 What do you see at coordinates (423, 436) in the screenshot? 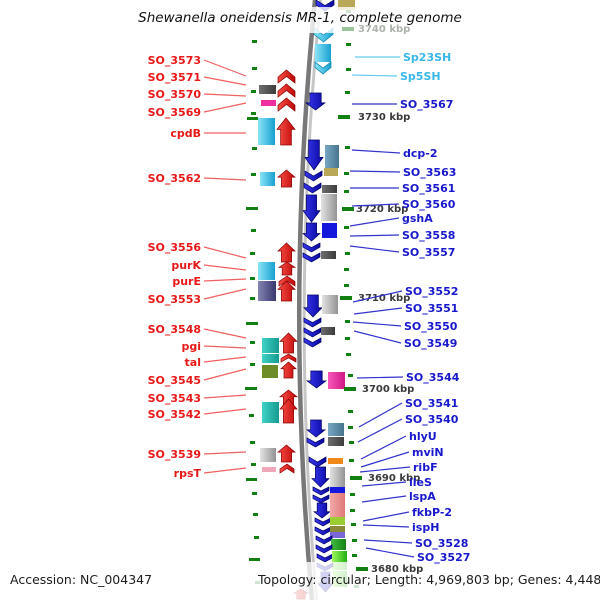
I see `gene-label-hlyU: hlyU` at bounding box center [423, 436].